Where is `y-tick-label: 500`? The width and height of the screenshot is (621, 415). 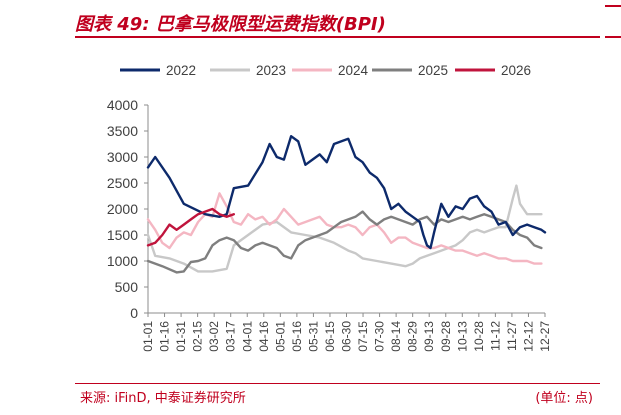 y-tick-label: 500 is located at coordinates (127, 287).